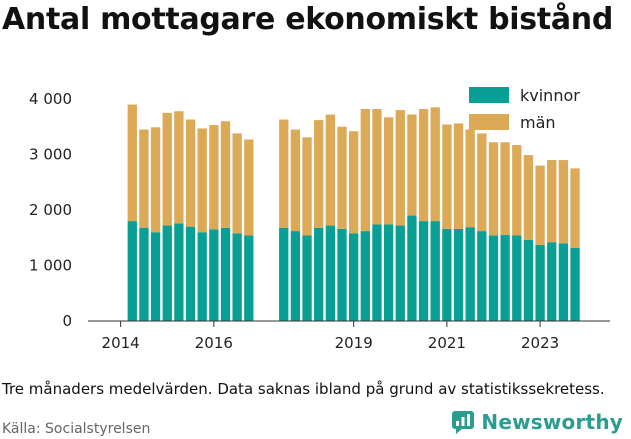  Describe the element at coordinates (463, 422) in the screenshot. I see `newsworthy-logo-icon` at that location.